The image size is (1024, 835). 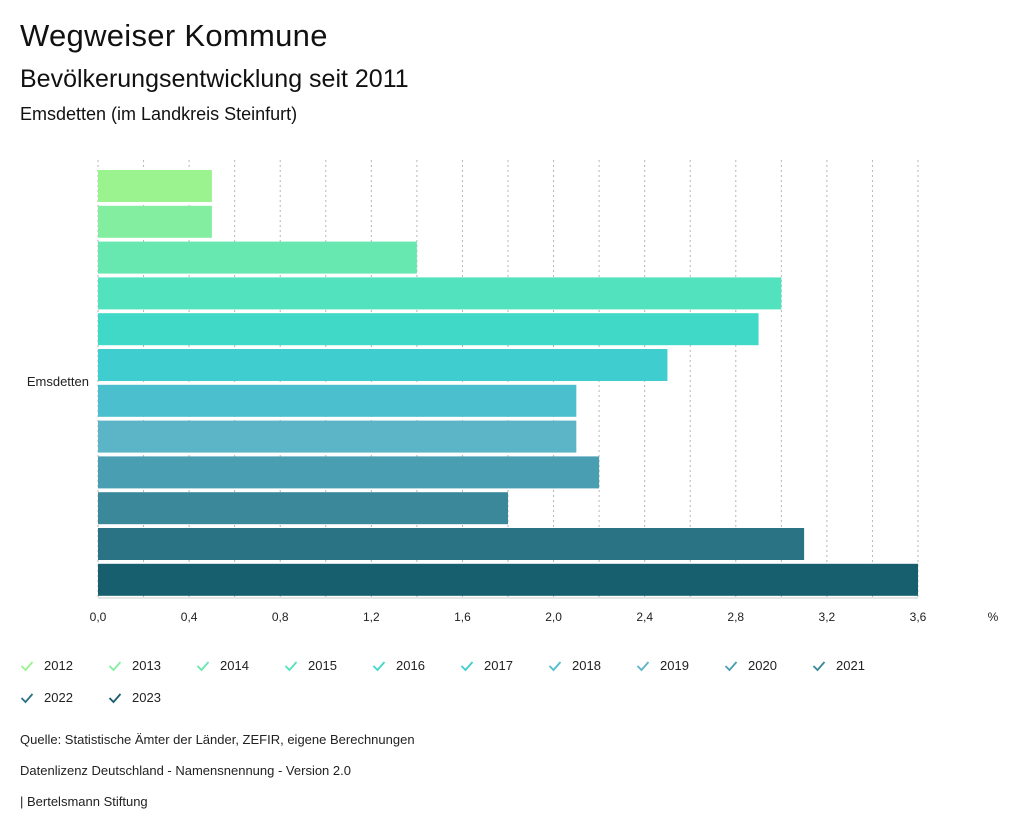 I want to click on legend-item-2023: 2023, so click(x=134, y=697).